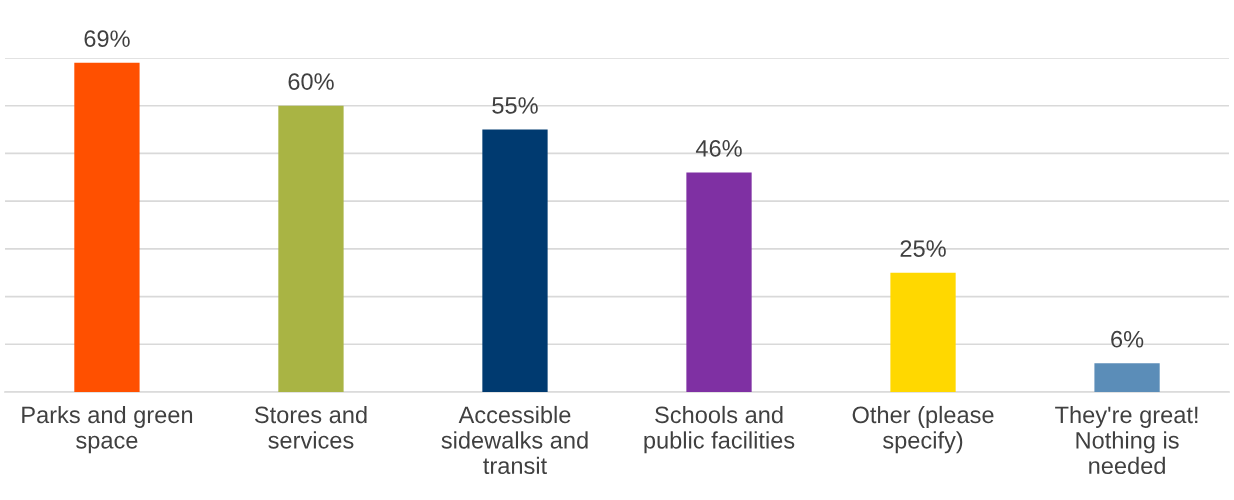 The height and width of the screenshot is (500, 1234). What do you see at coordinates (923, 248) in the screenshot?
I see `data-label: 25%` at bounding box center [923, 248].